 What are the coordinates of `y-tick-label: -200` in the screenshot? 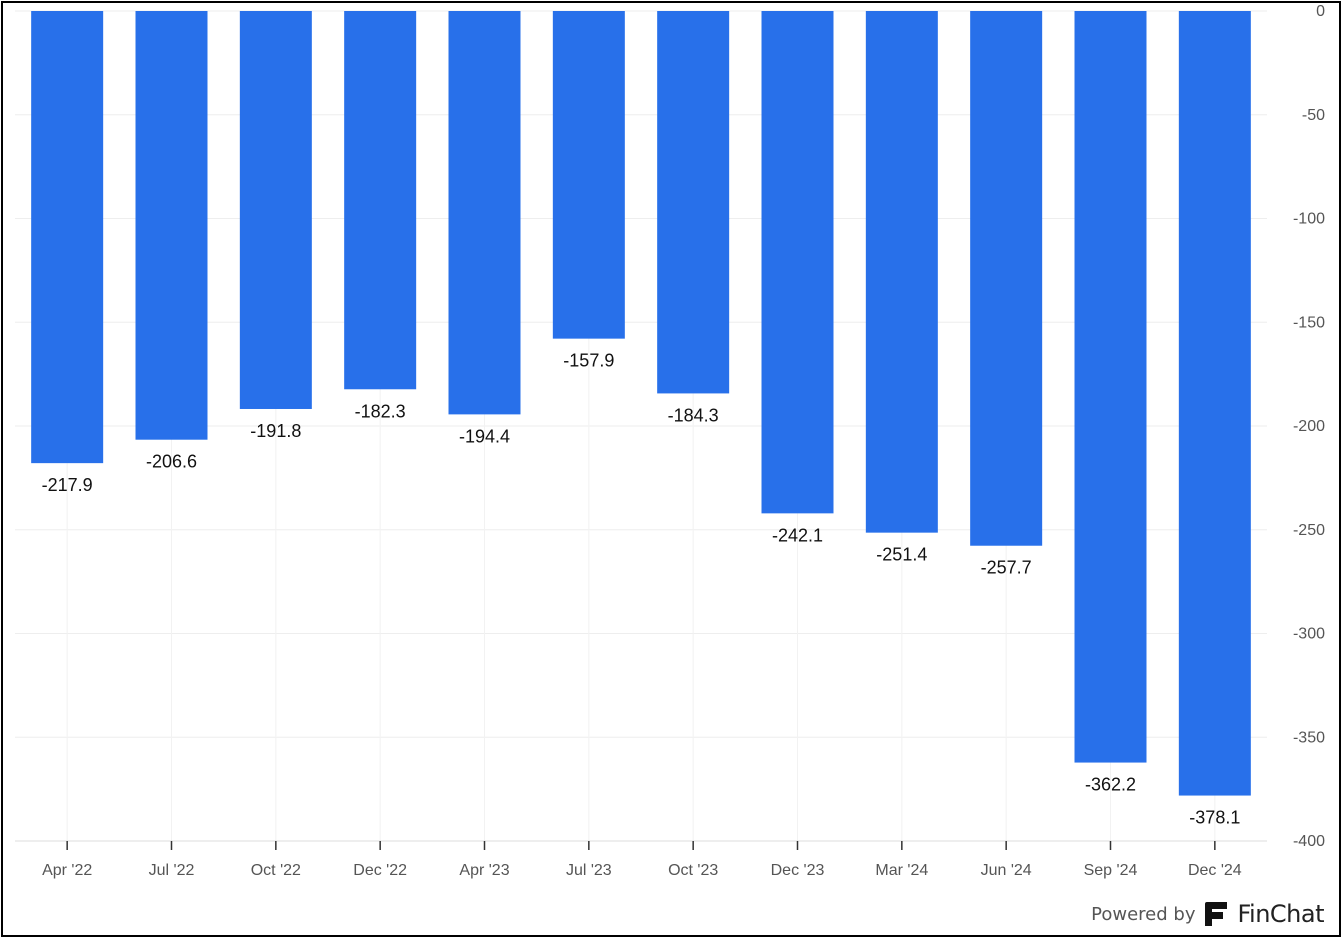 It's located at (1309, 426).